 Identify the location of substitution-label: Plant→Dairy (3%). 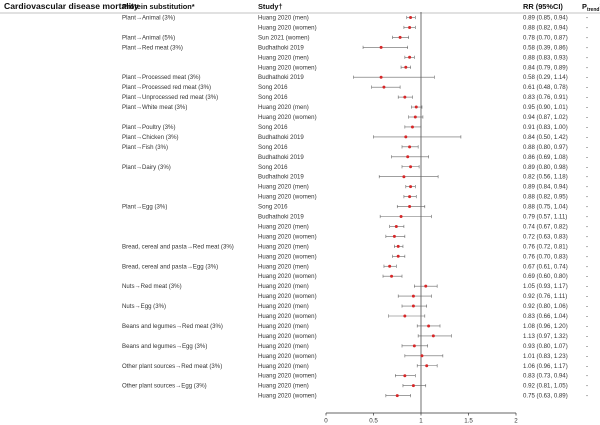
(146, 167).